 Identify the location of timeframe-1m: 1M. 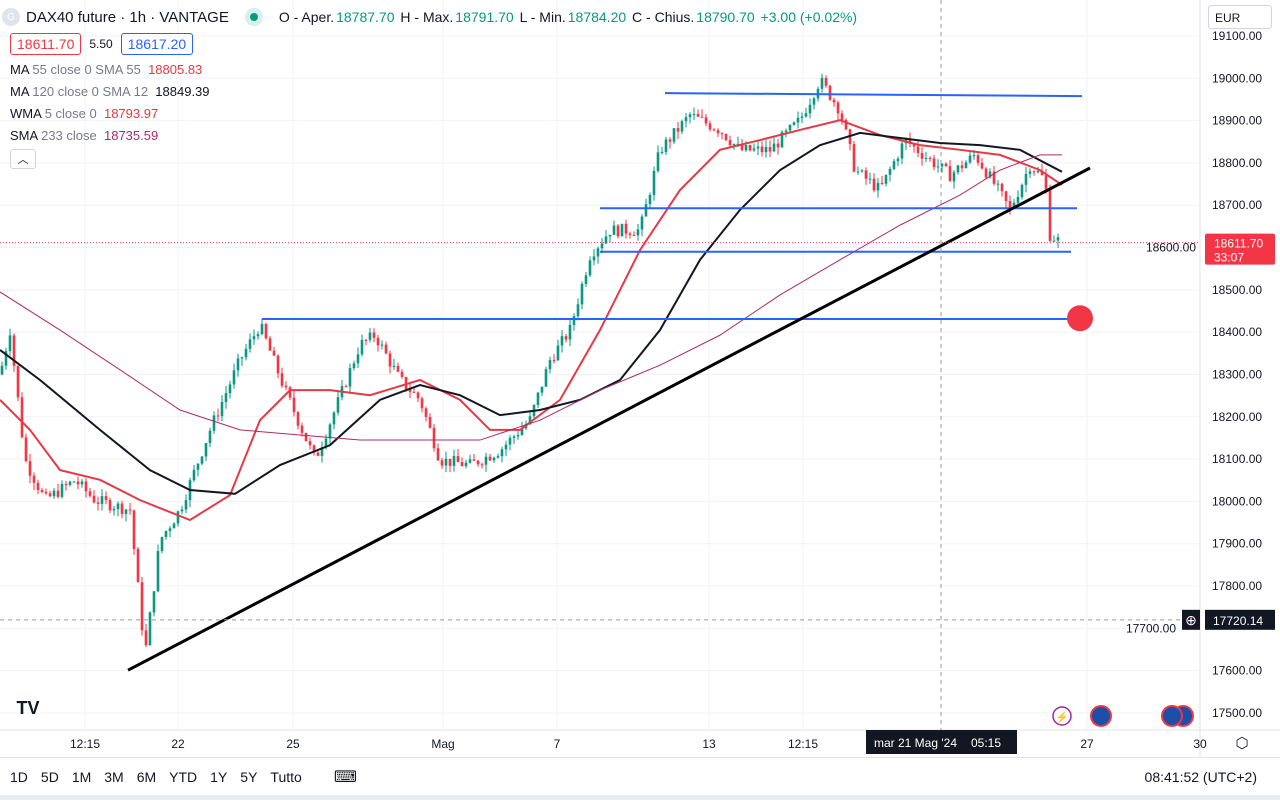
(81, 776).